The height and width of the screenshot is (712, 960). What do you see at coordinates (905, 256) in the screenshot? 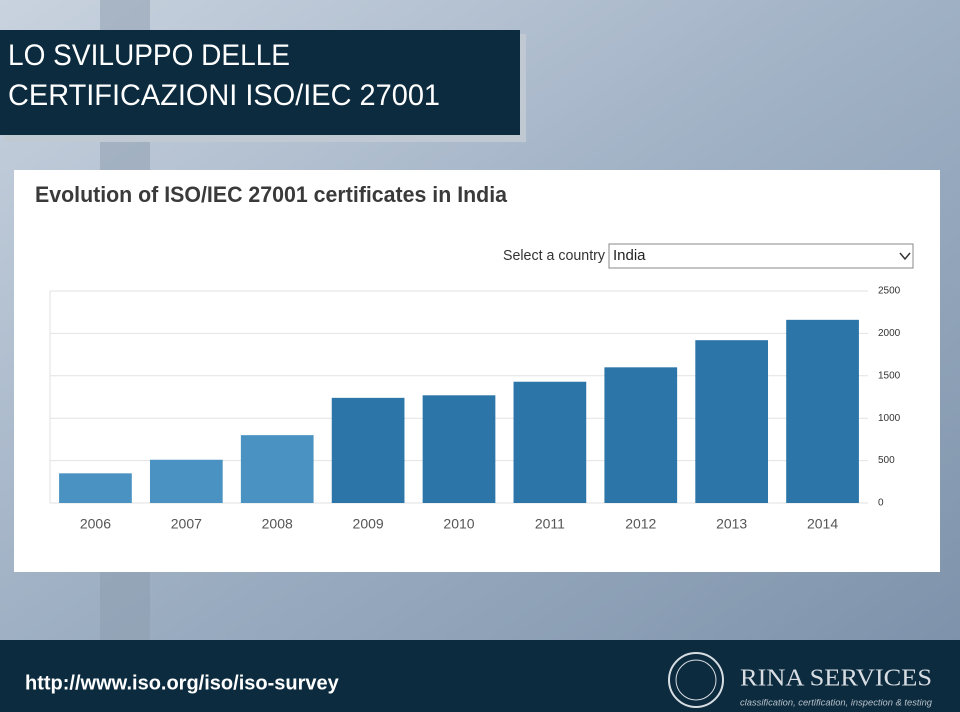
I see `select-arrow` at bounding box center [905, 256].